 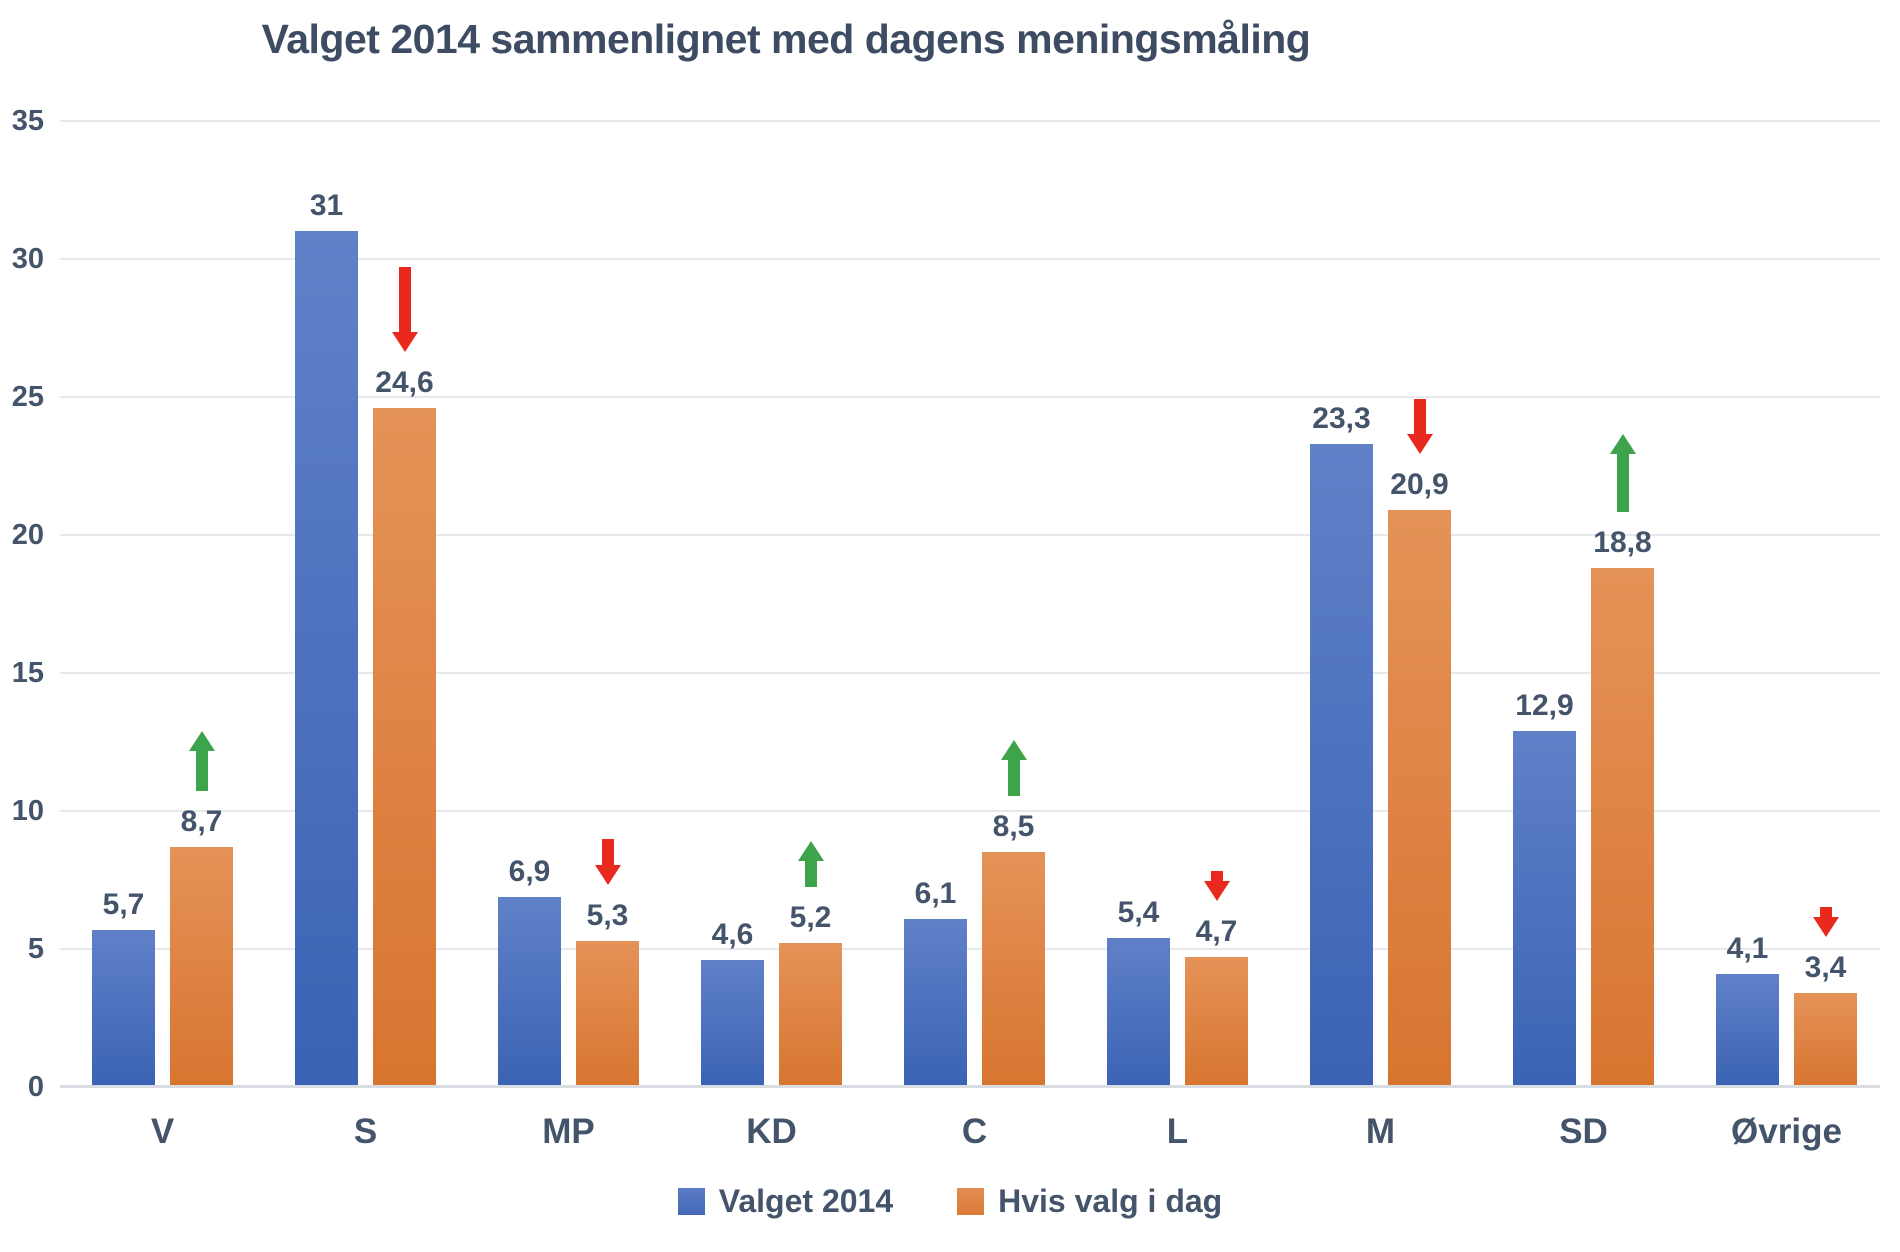 I want to click on value-label-hvis-valg-i-dag-Øvrige: 3,4, so click(x=1825, y=968).